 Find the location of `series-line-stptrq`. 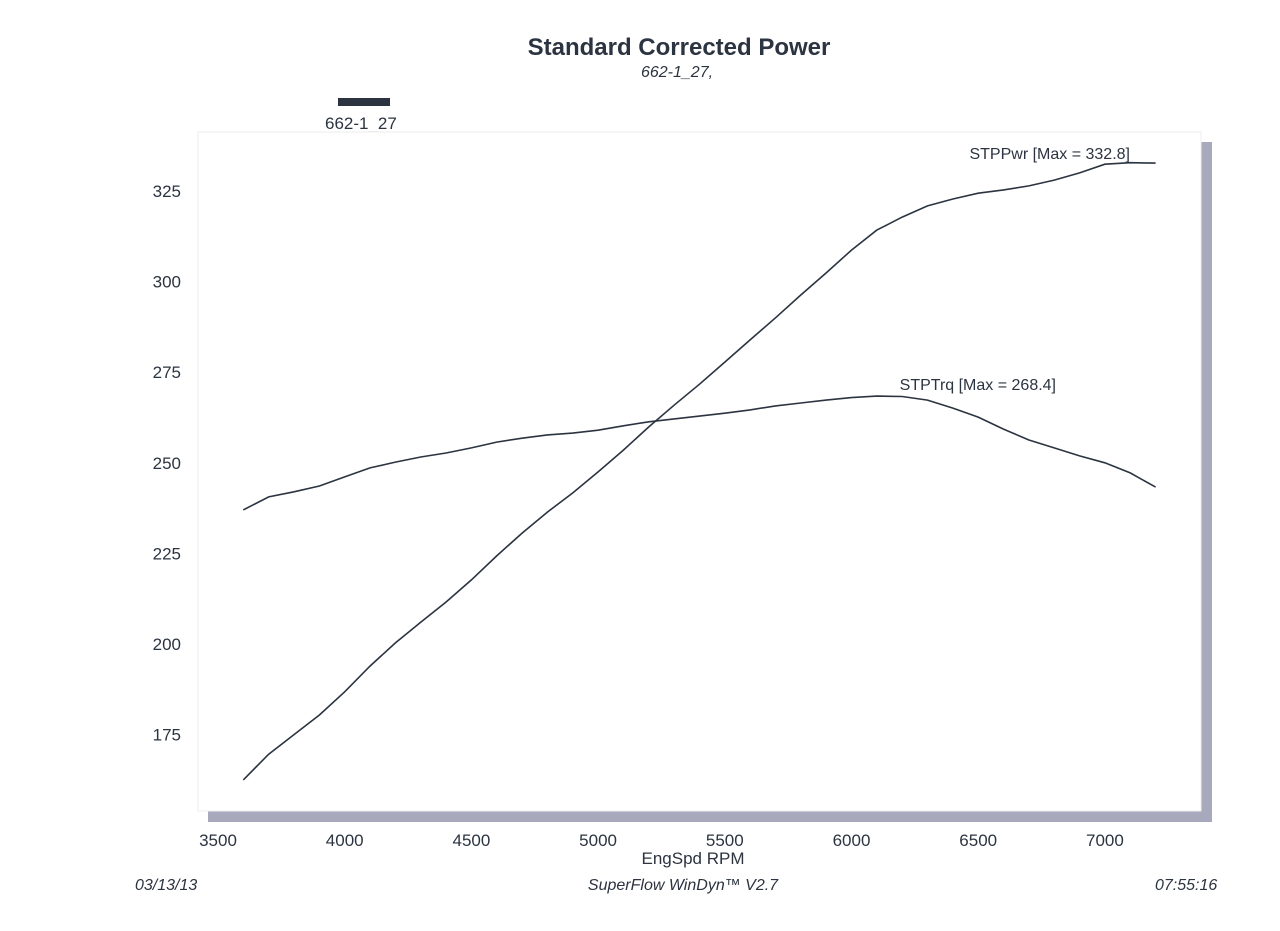

series-line-stptrq is located at coordinates (699, 453).